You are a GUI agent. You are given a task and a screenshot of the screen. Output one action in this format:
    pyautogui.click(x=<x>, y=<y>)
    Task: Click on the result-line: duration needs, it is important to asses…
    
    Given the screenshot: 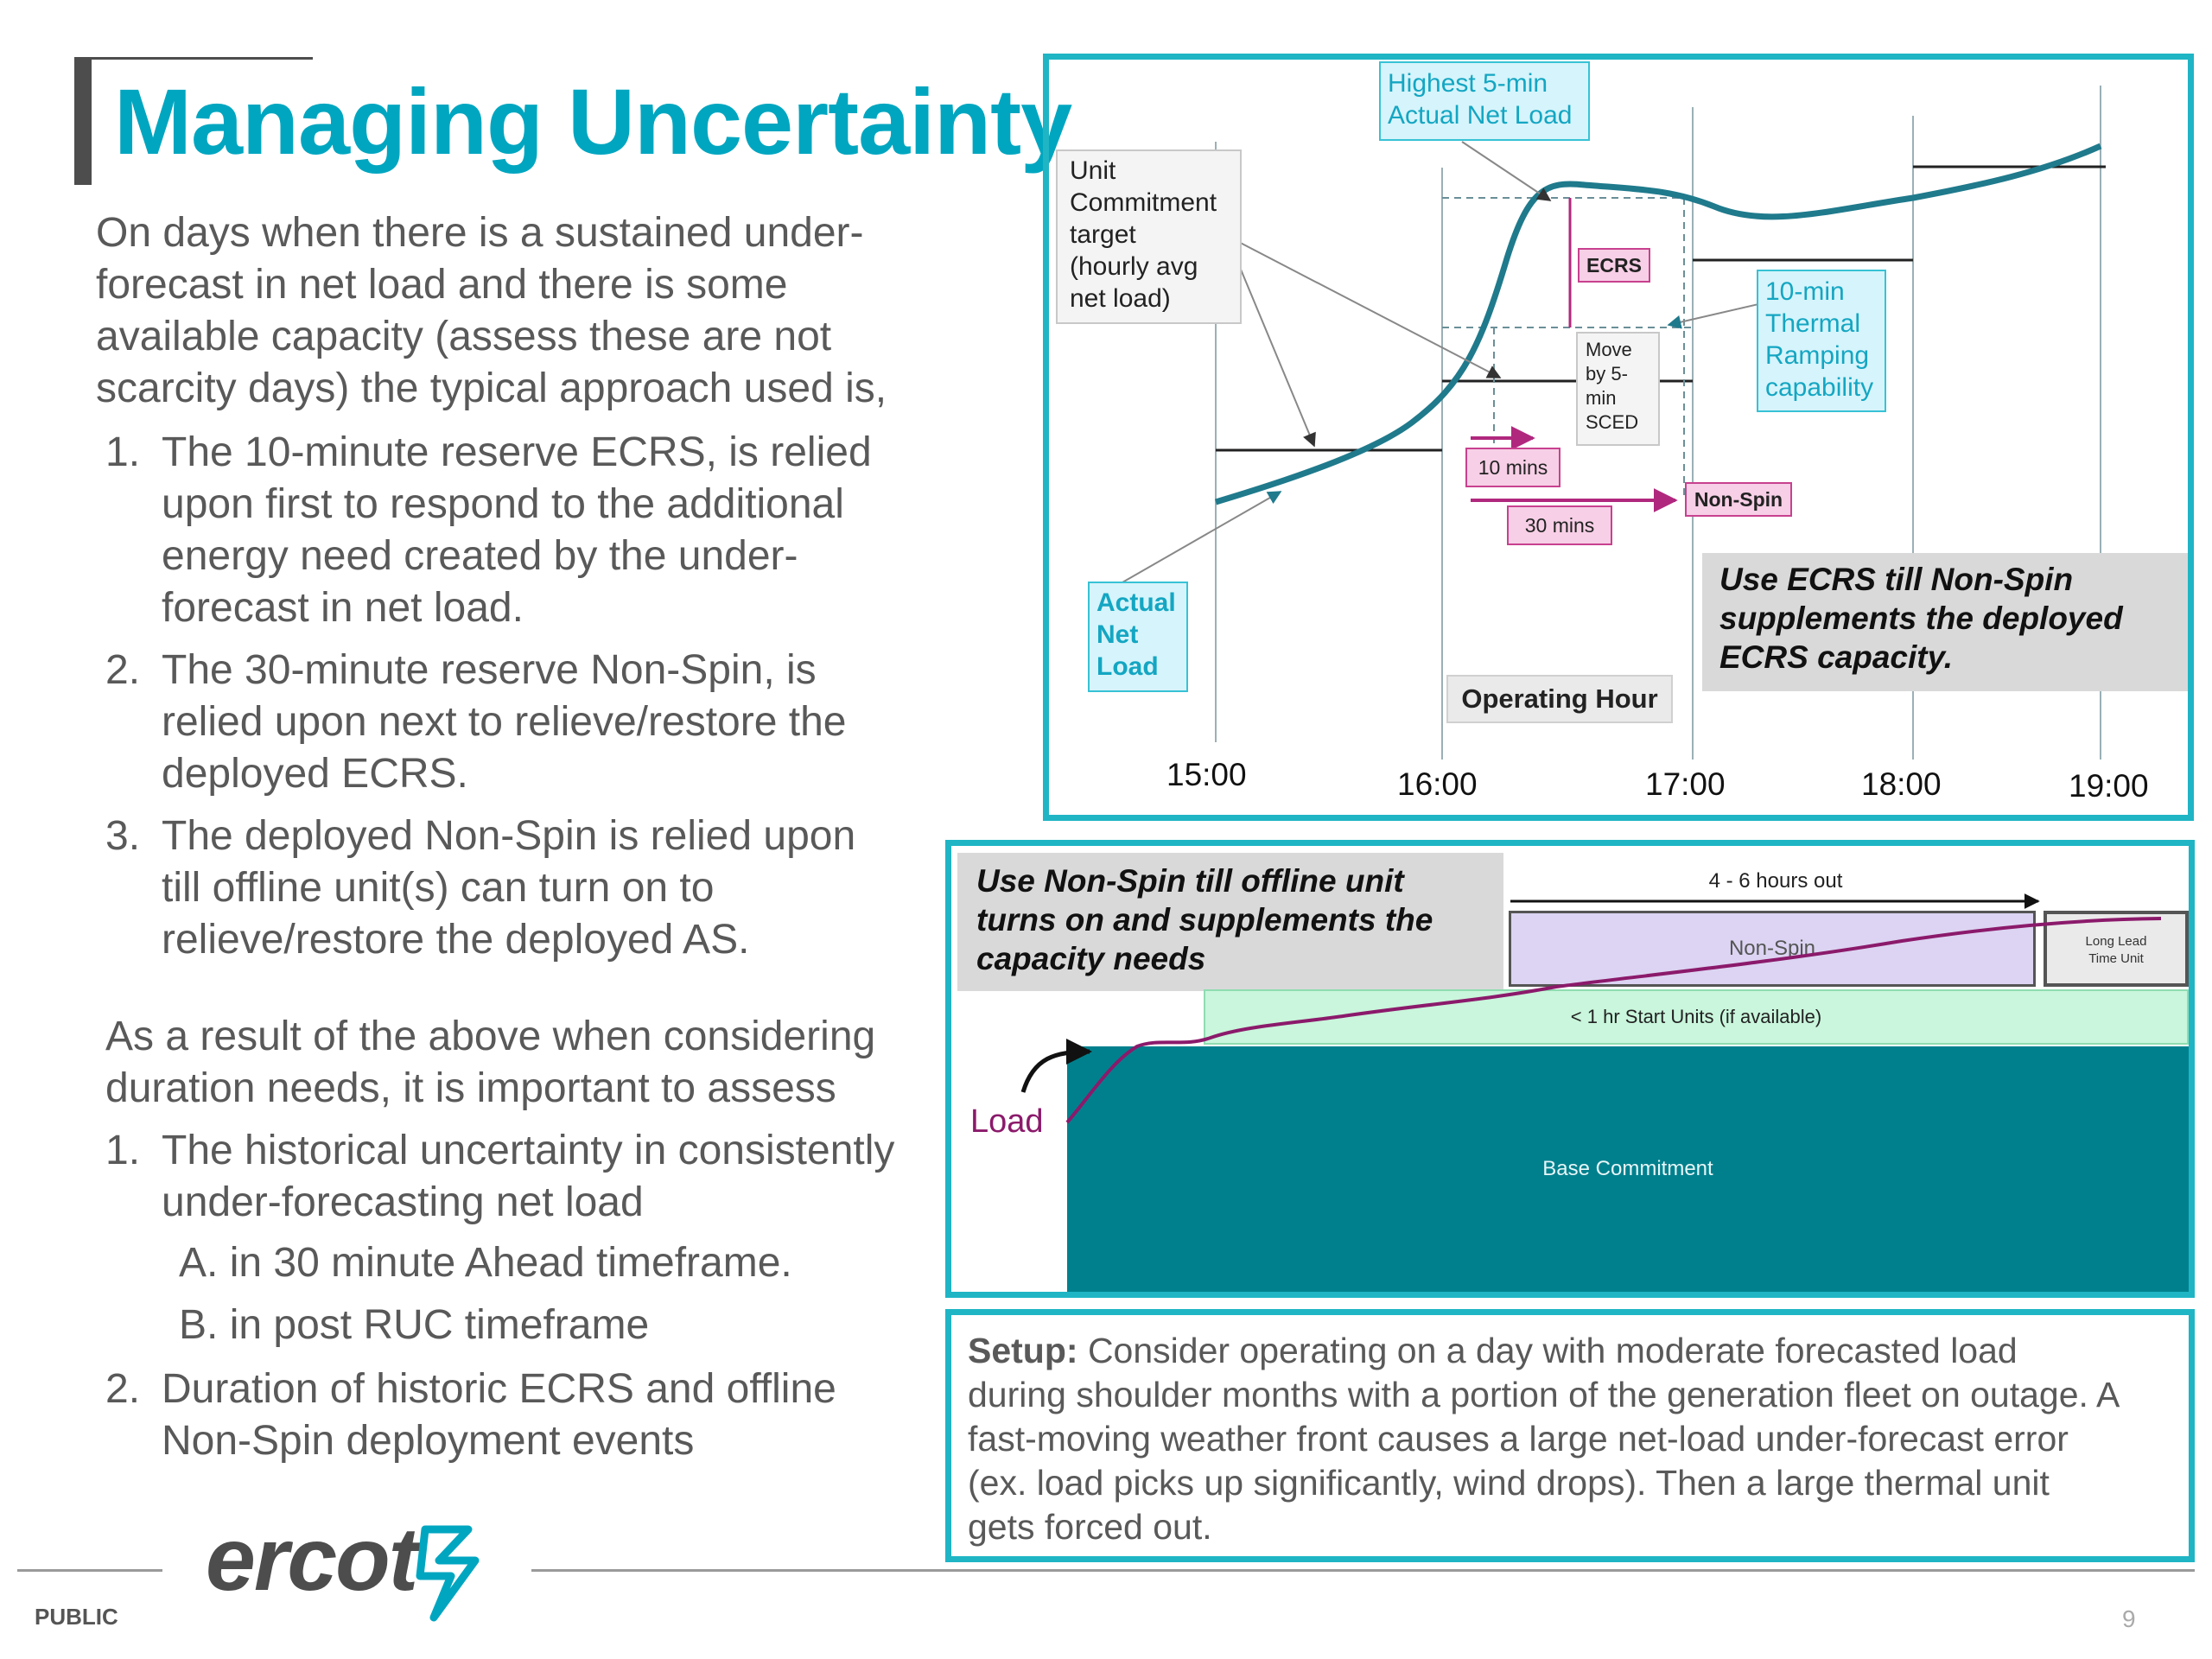 What is the action you would take?
    pyautogui.click(x=471, y=1088)
    